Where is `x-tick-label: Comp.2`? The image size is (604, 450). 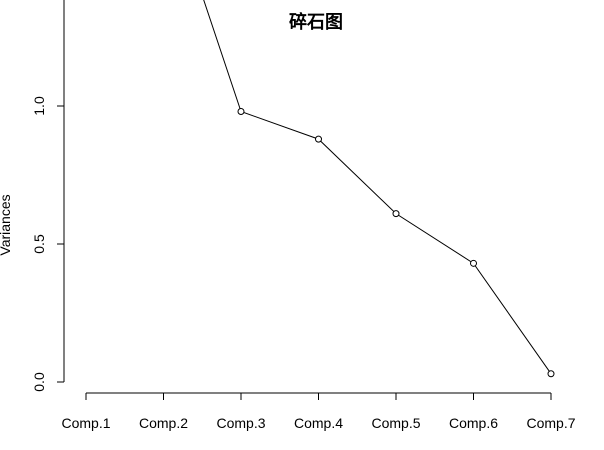
x-tick-label: Comp.2 is located at coordinates (163, 423).